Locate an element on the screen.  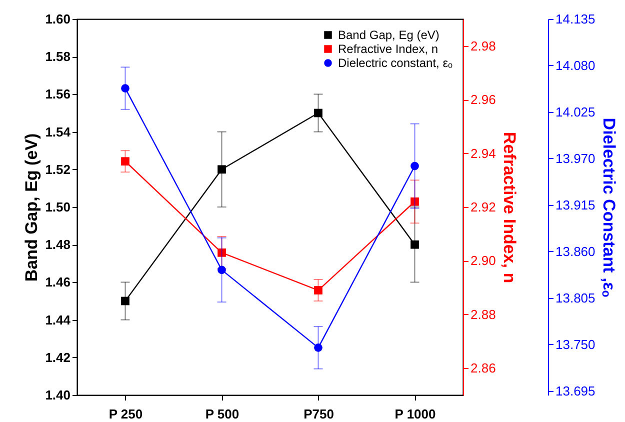
y2-tick-label: 2.94 is located at coordinates (483, 153).